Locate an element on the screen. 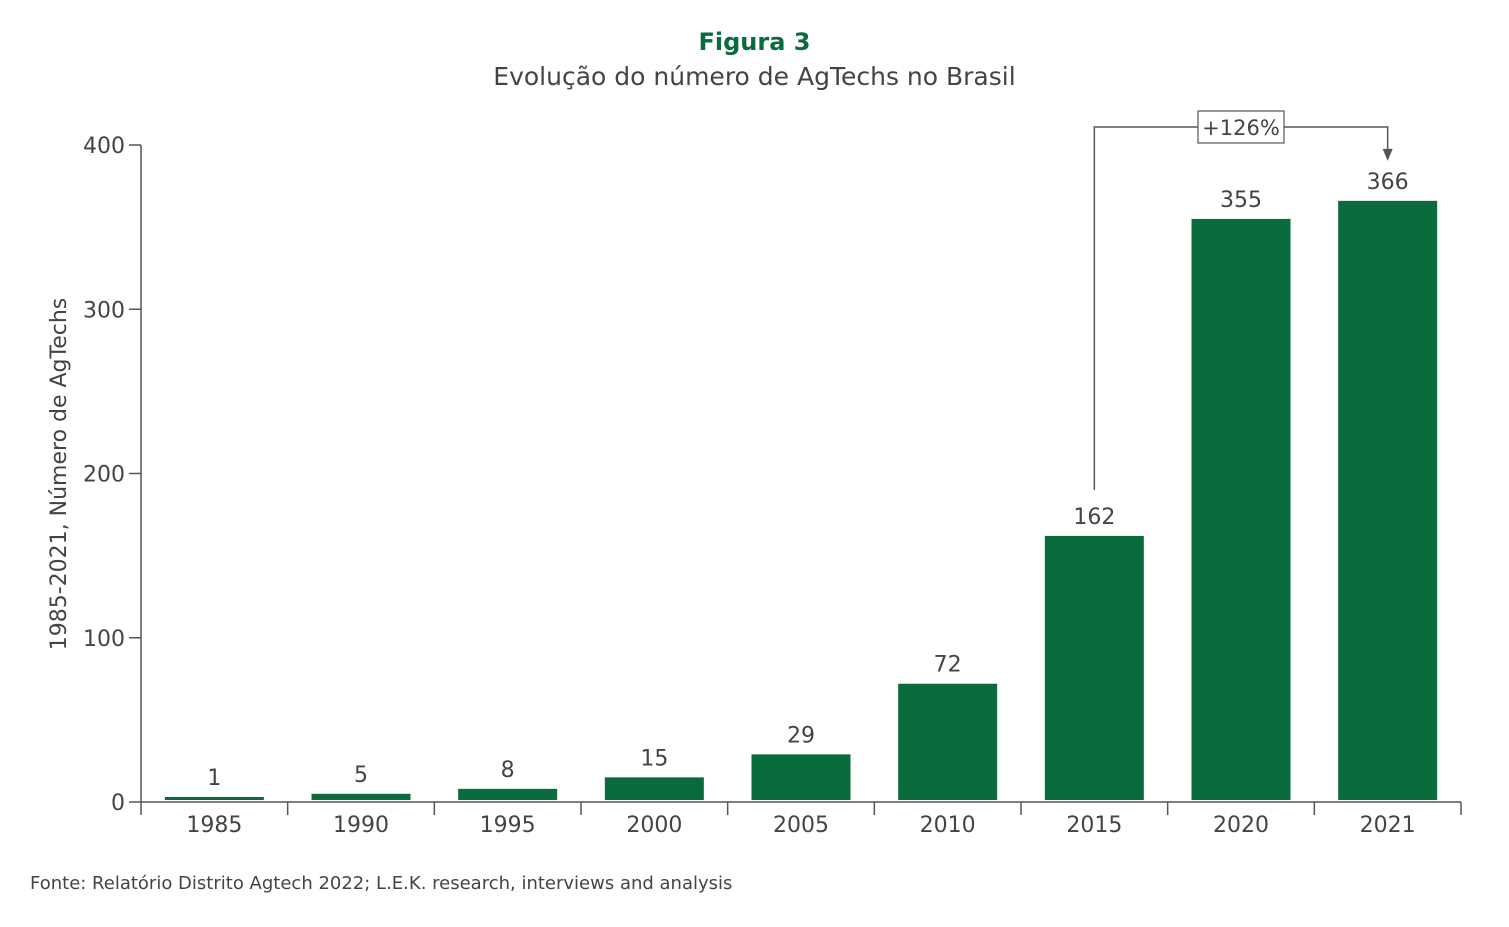 This screenshot has height=927, width=1509. y-tick-label: 400 is located at coordinates (104, 146).